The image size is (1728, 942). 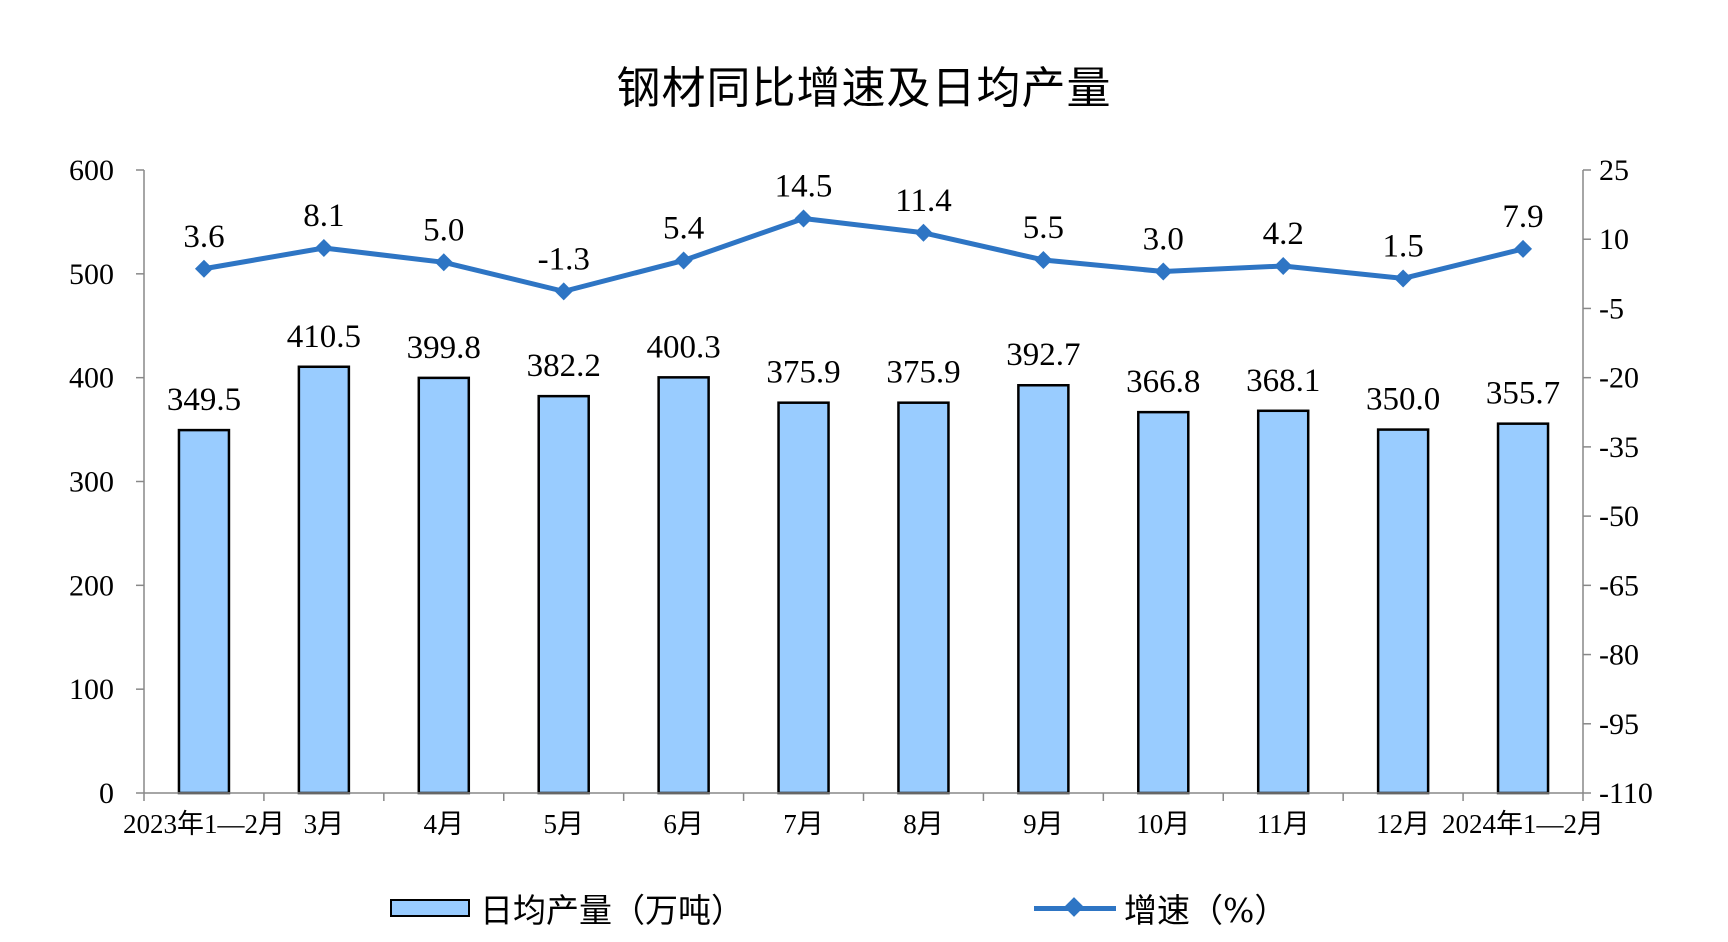 What do you see at coordinates (1163, 240) in the screenshot?
I see `growth-label-8: 3.0` at bounding box center [1163, 240].